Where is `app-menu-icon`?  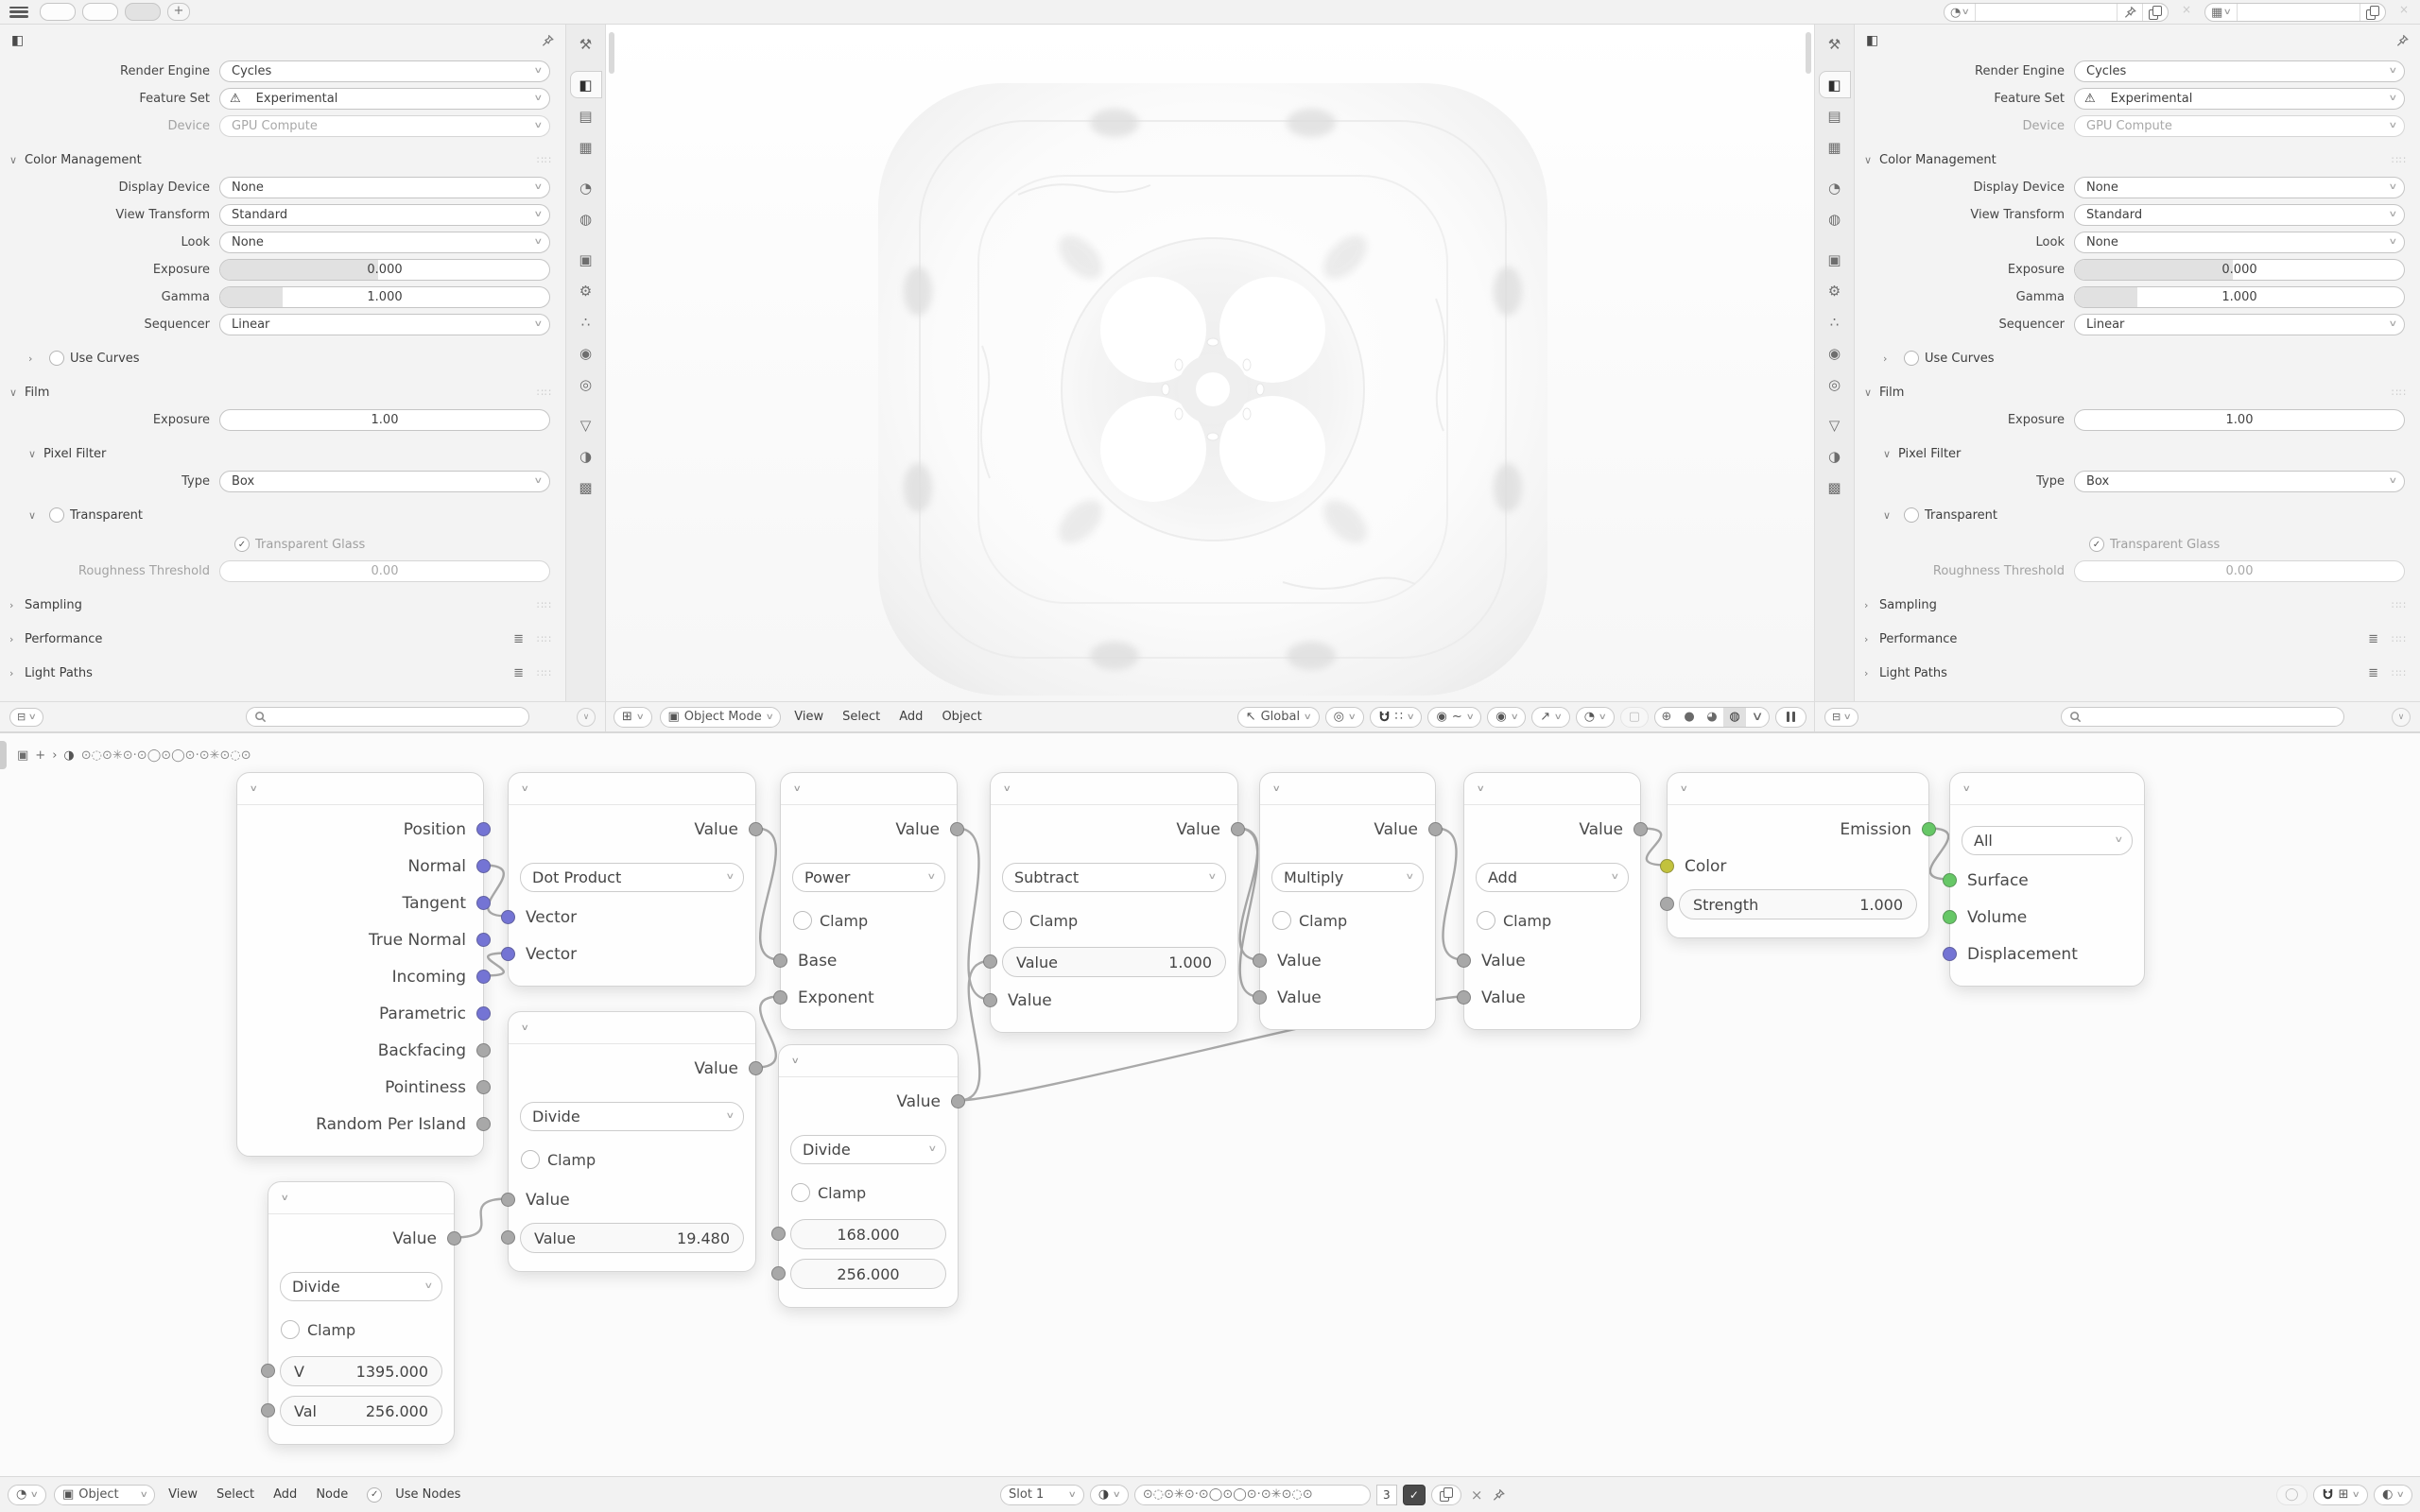 app-menu-icon is located at coordinates (18, 12).